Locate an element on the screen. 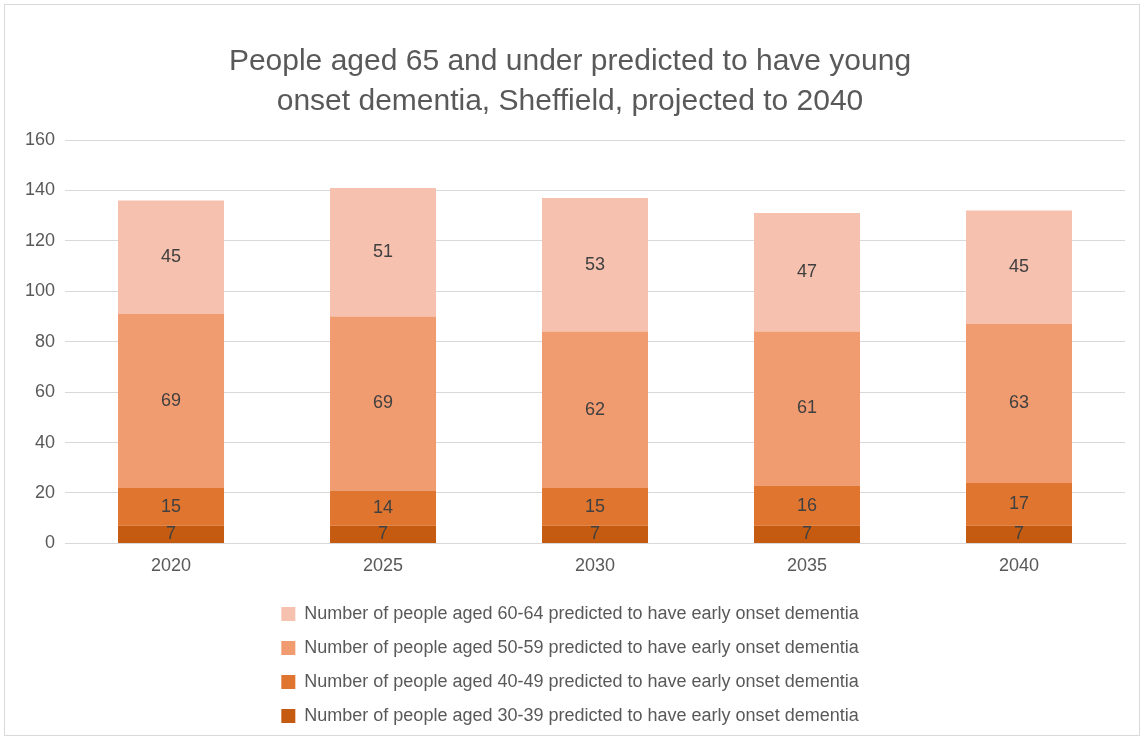  x-tick-label: 2030 is located at coordinates (595, 565).